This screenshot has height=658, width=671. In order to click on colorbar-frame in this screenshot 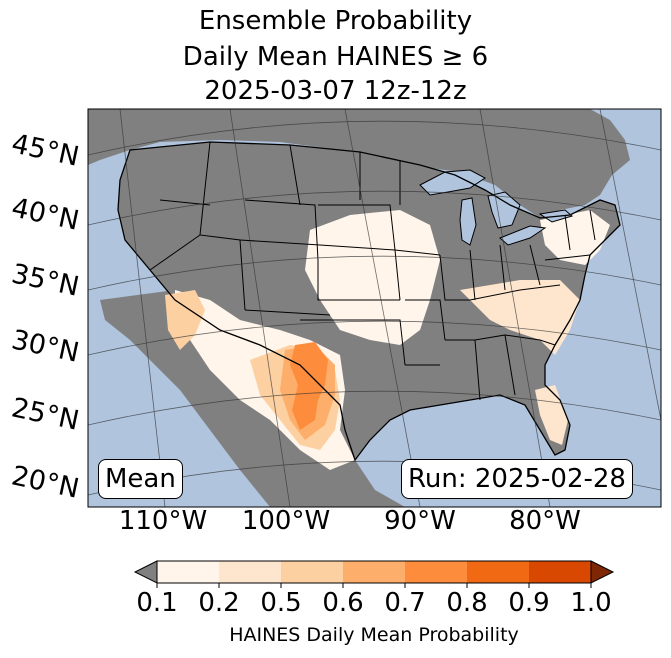, I will do `click(374, 572)`.